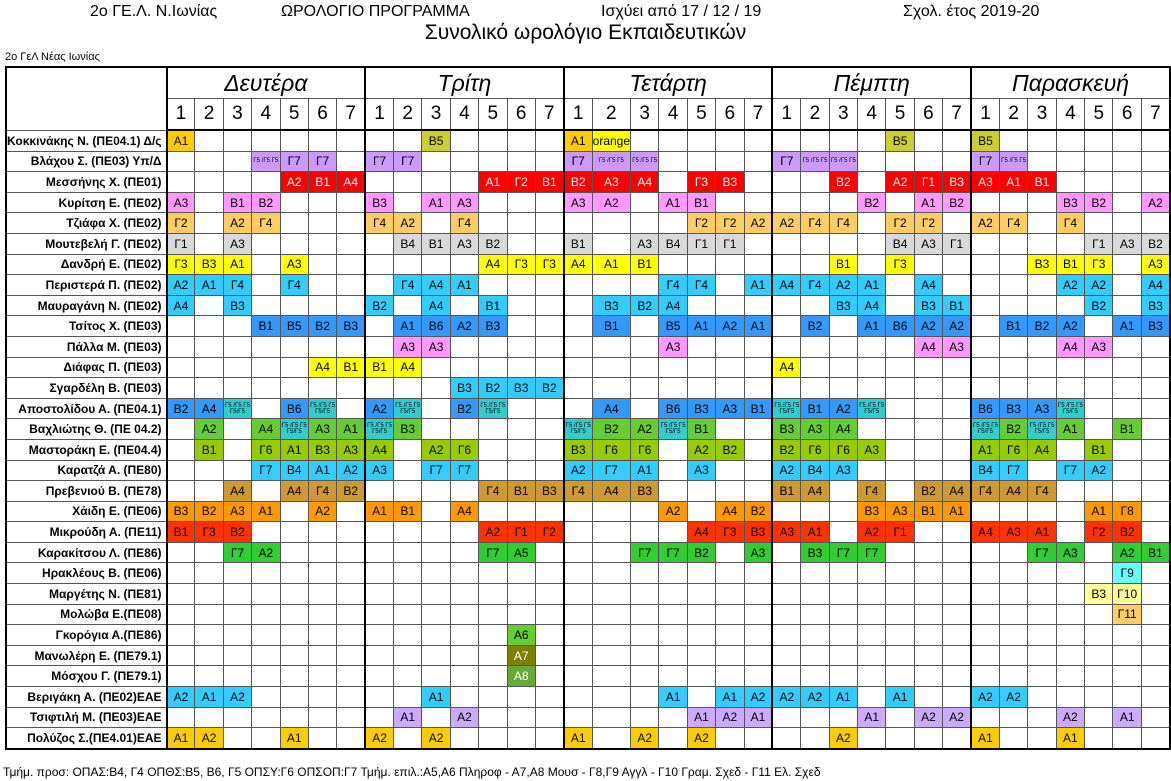 The width and height of the screenshot is (1171, 781). What do you see at coordinates (294, 408) in the screenshot?
I see `schedule-cell: Β6` at bounding box center [294, 408].